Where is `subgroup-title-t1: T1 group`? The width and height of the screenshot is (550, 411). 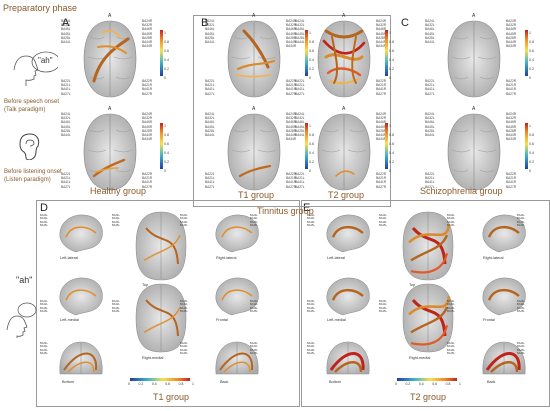
subgroup-title-t1: T1 group is located at coordinates (256, 195).